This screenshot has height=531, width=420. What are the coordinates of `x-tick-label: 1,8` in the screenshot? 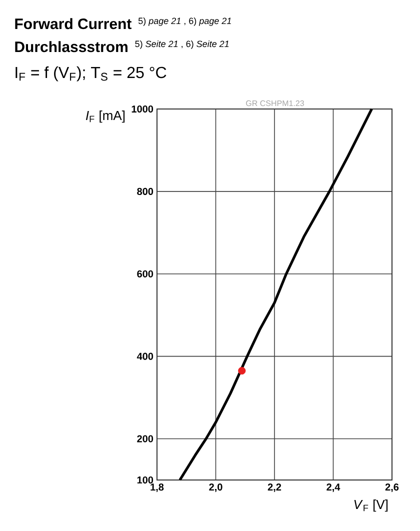 It's located at (157, 488).